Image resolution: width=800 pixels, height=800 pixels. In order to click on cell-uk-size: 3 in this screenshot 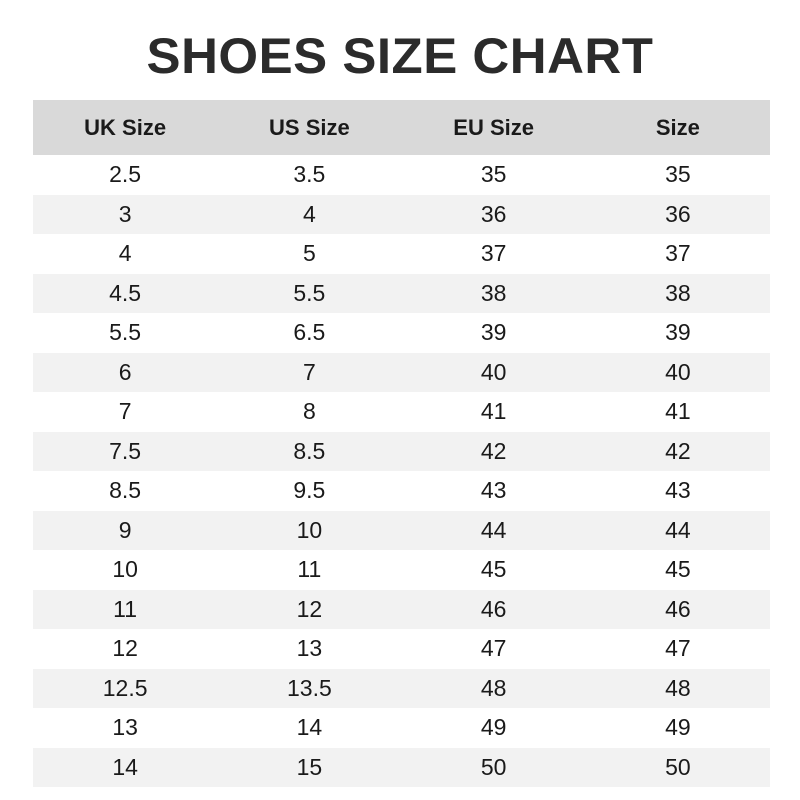, I will do `click(125, 213)`.